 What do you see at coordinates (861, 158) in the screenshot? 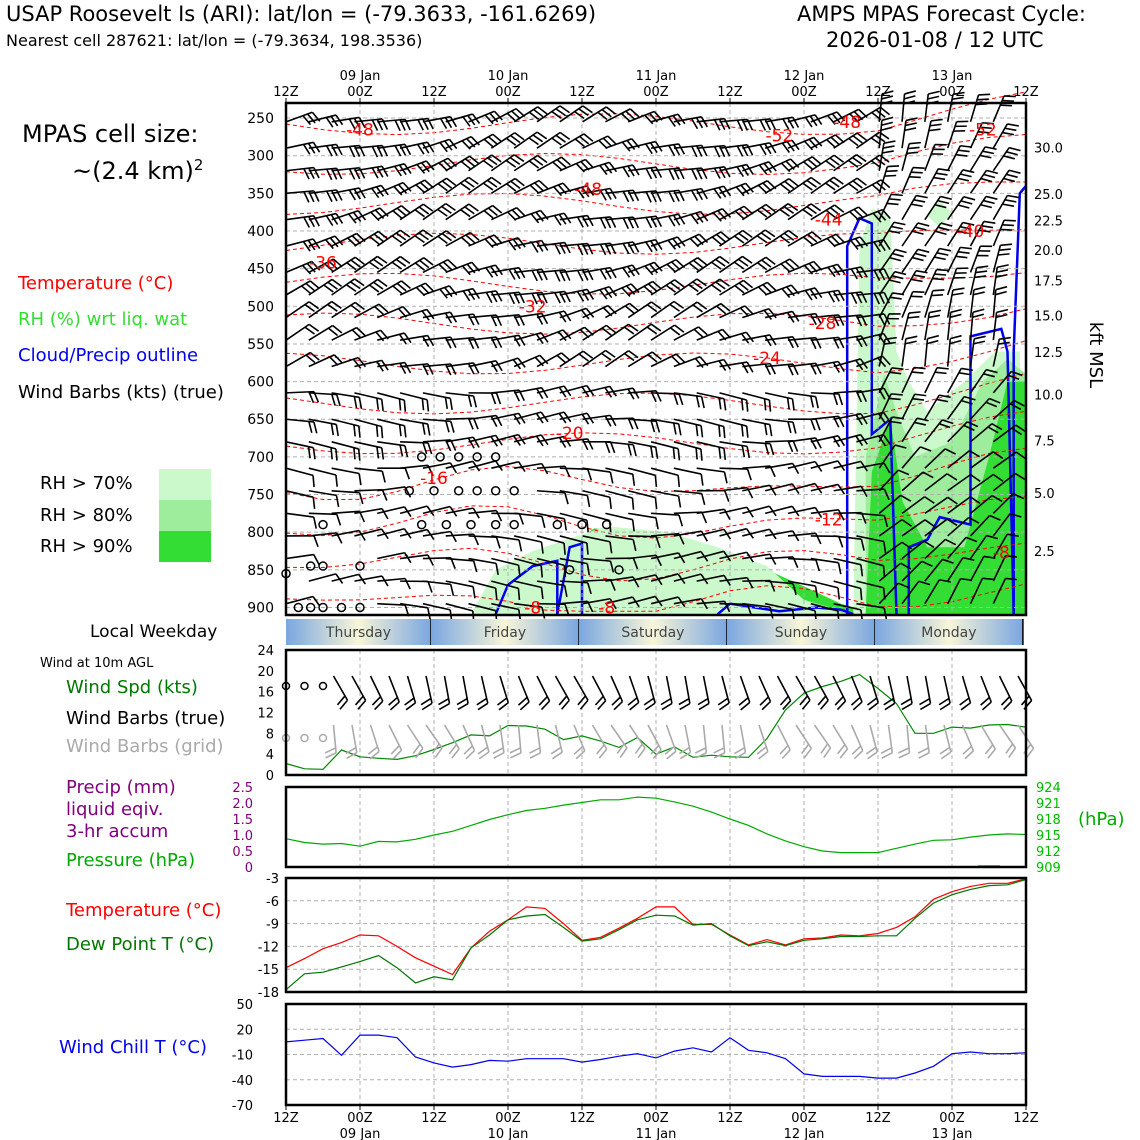
I see `main-barb-88-feather` at bounding box center [861, 158].